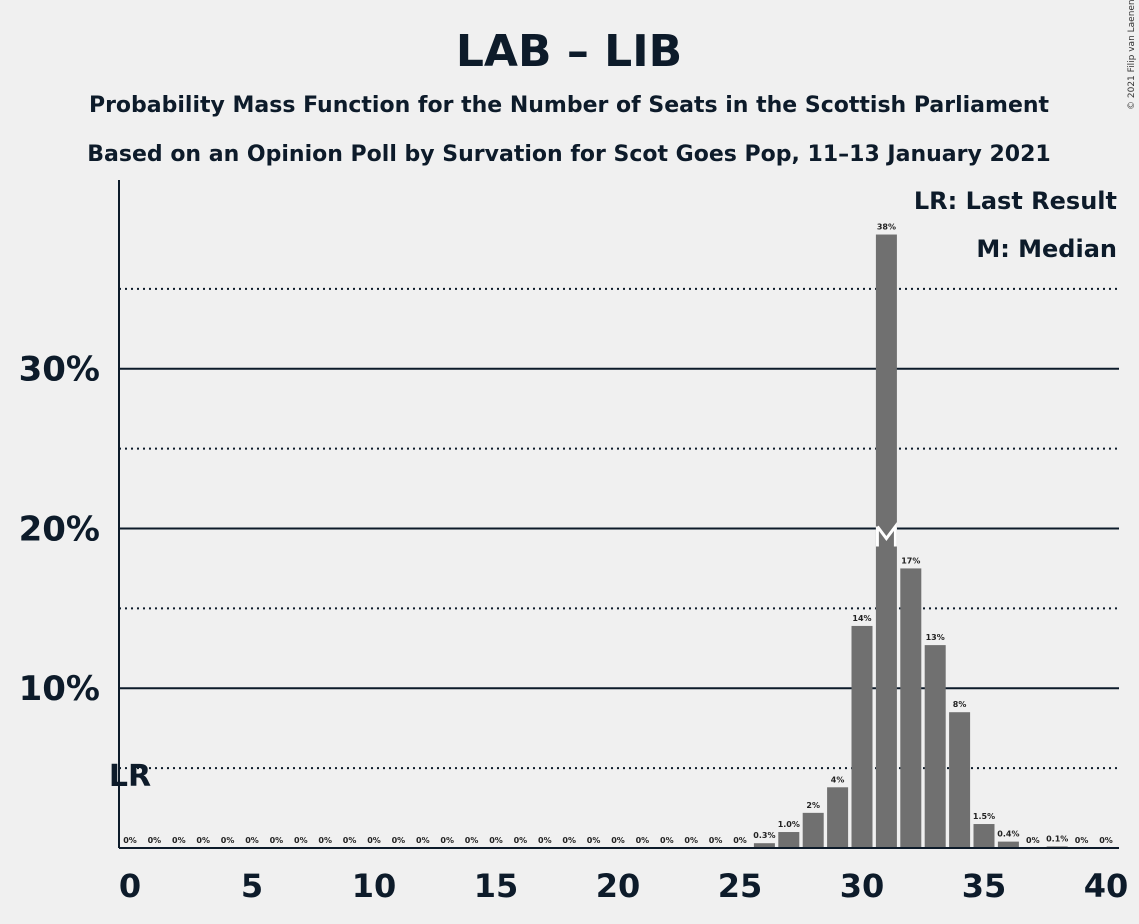 Image resolution: width=1139 pixels, height=924 pixels. What do you see at coordinates (861, 618) in the screenshot?
I see `bar-value-label: 14%` at bounding box center [861, 618].